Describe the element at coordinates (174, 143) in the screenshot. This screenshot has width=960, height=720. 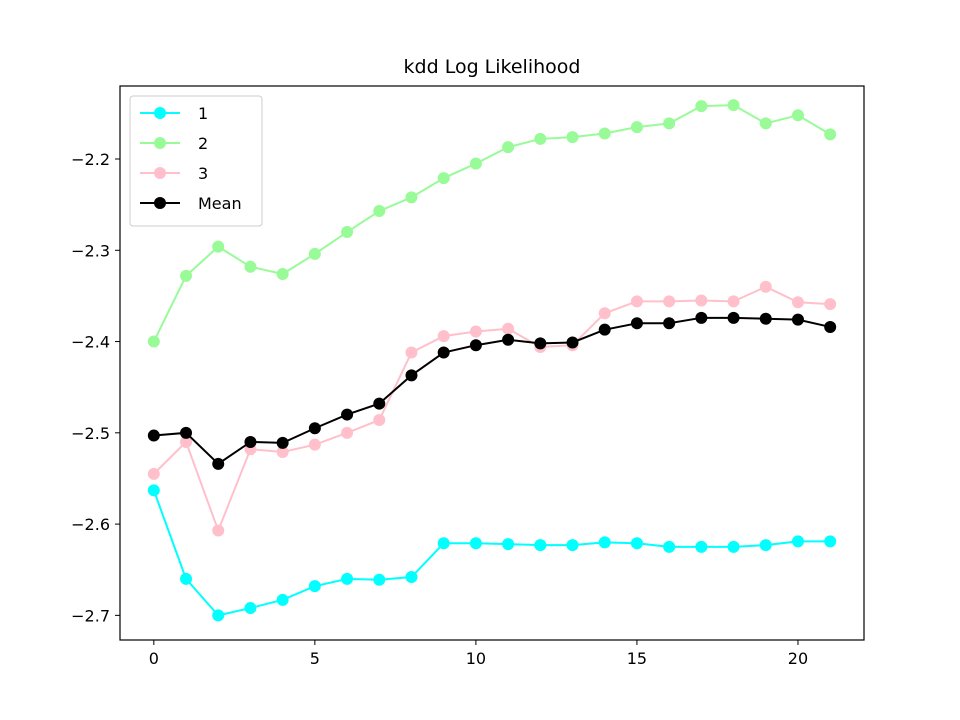
I see `legend-item: 2` at that location.